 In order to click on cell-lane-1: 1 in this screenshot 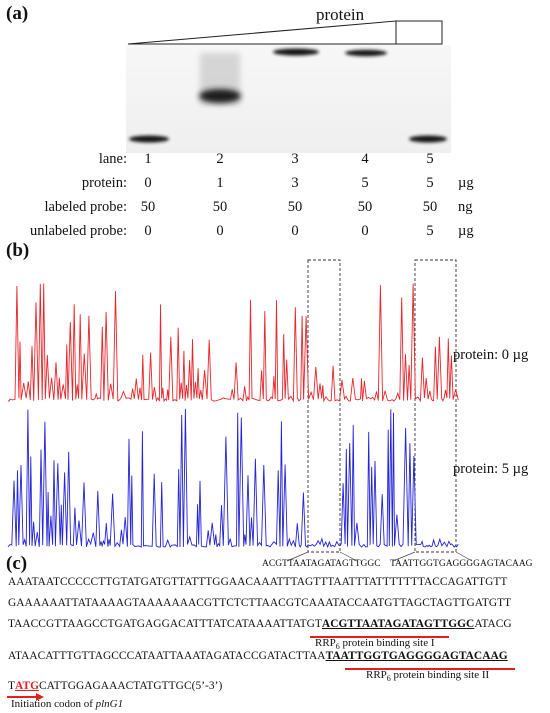, I will do `click(148, 159)`.